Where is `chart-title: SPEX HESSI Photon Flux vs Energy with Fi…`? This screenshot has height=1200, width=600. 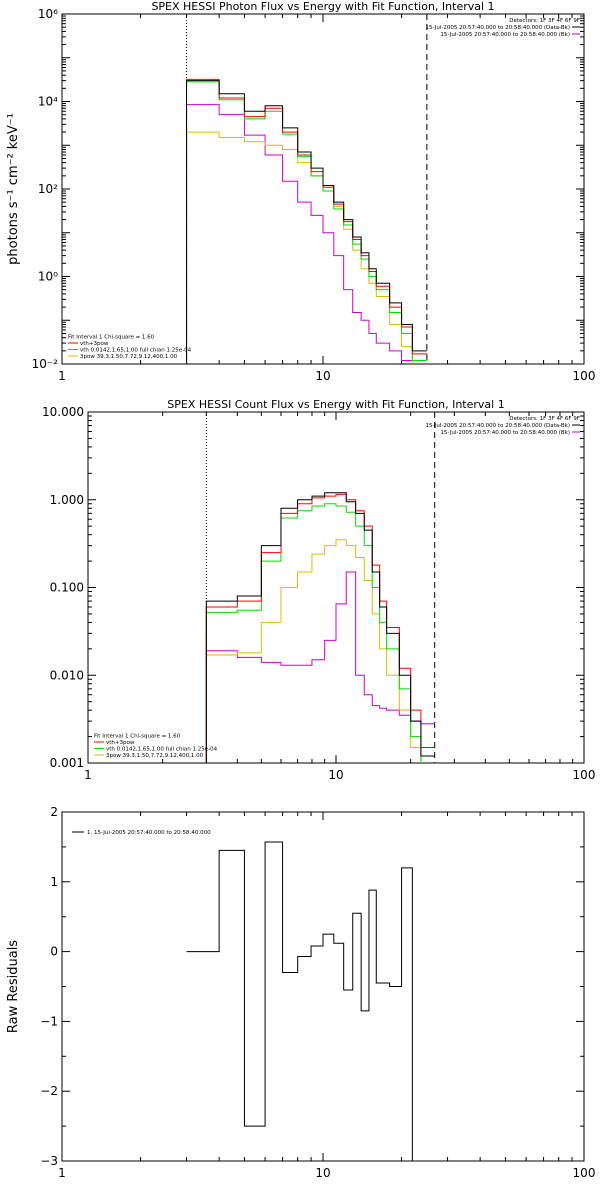
chart-title: SPEX HESSI Photon Flux vs Energy with Fi… is located at coordinates (322, 6).